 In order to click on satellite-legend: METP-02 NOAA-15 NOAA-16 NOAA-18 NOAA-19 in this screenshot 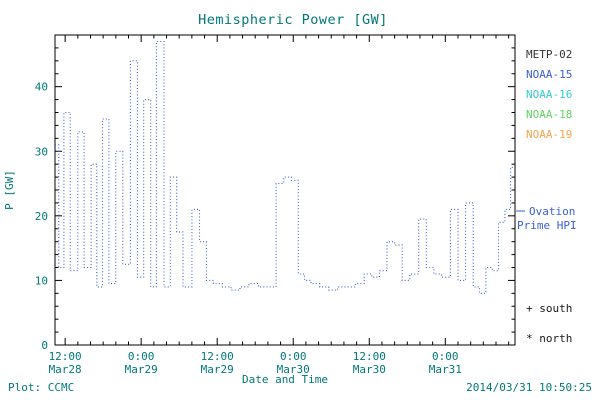, I will do `click(549, 94)`.